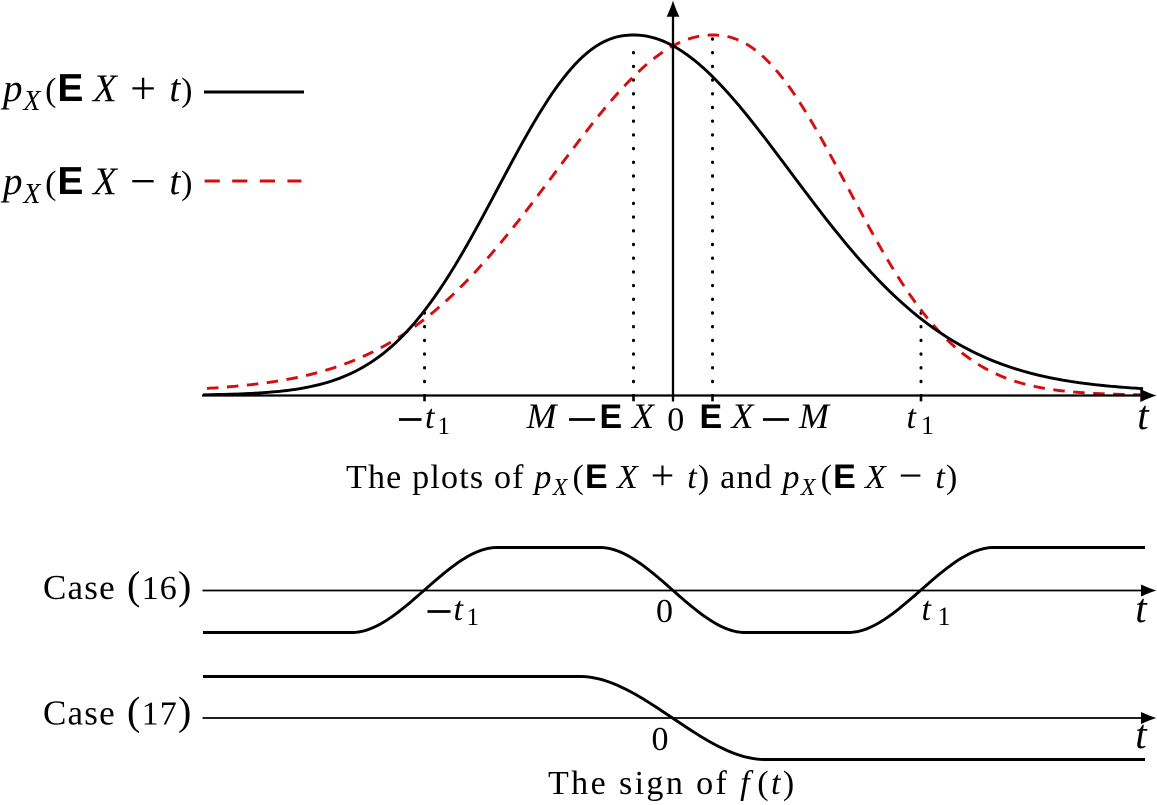 The width and height of the screenshot is (1157, 805). I want to click on svg-text: pX (E X − t), so click(96, 183).